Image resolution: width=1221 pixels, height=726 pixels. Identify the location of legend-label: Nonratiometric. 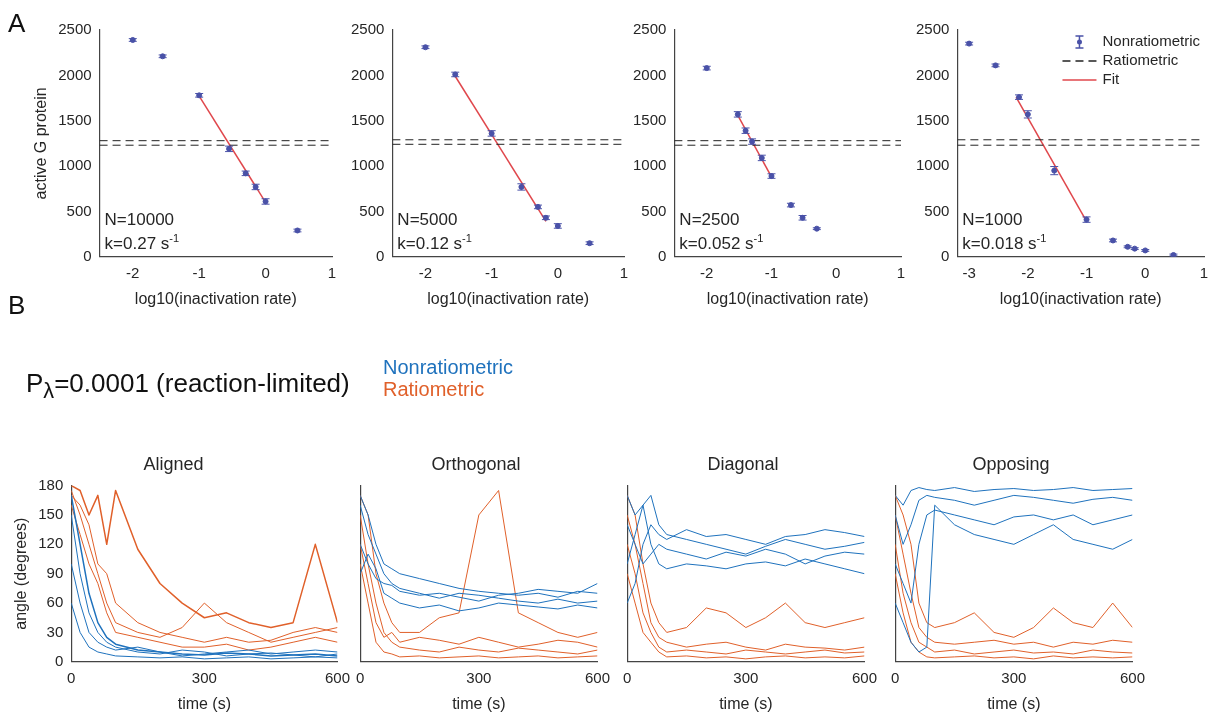
(1151, 41).